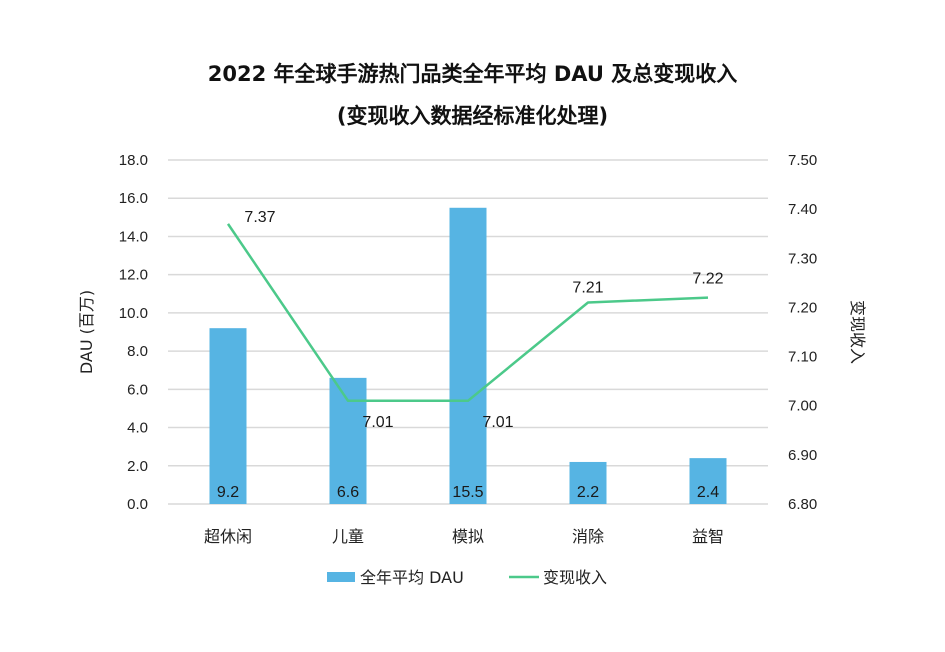  What do you see at coordinates (802, 258) in the screenshot?
I see `y2-tick-label: 7.30` at bounding box center [802, 258].